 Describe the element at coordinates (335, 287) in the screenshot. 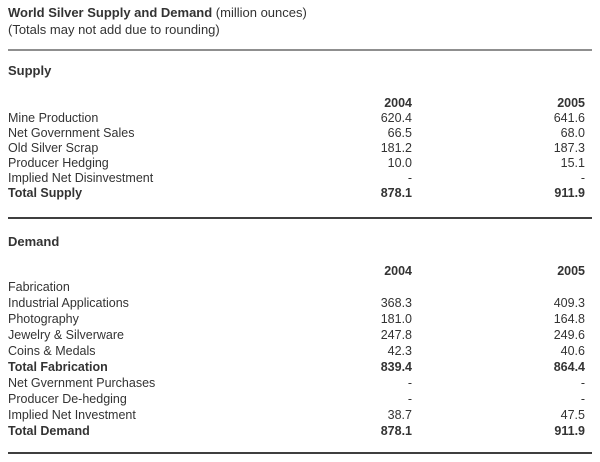

I see `value-2004` at that location.